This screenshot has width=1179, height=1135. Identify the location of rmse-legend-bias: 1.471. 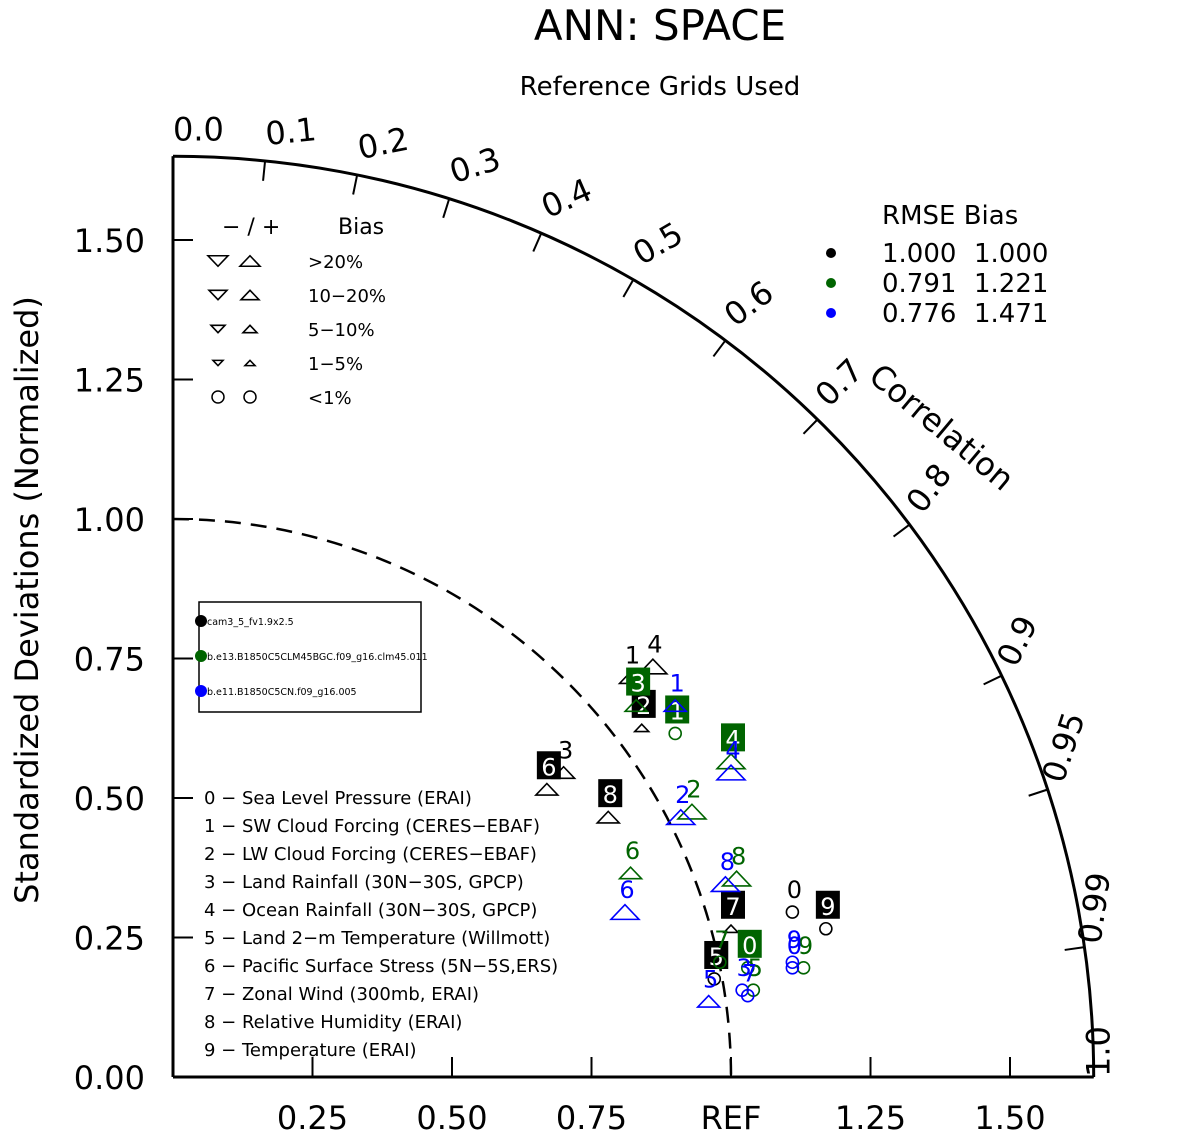
(1011, 314).